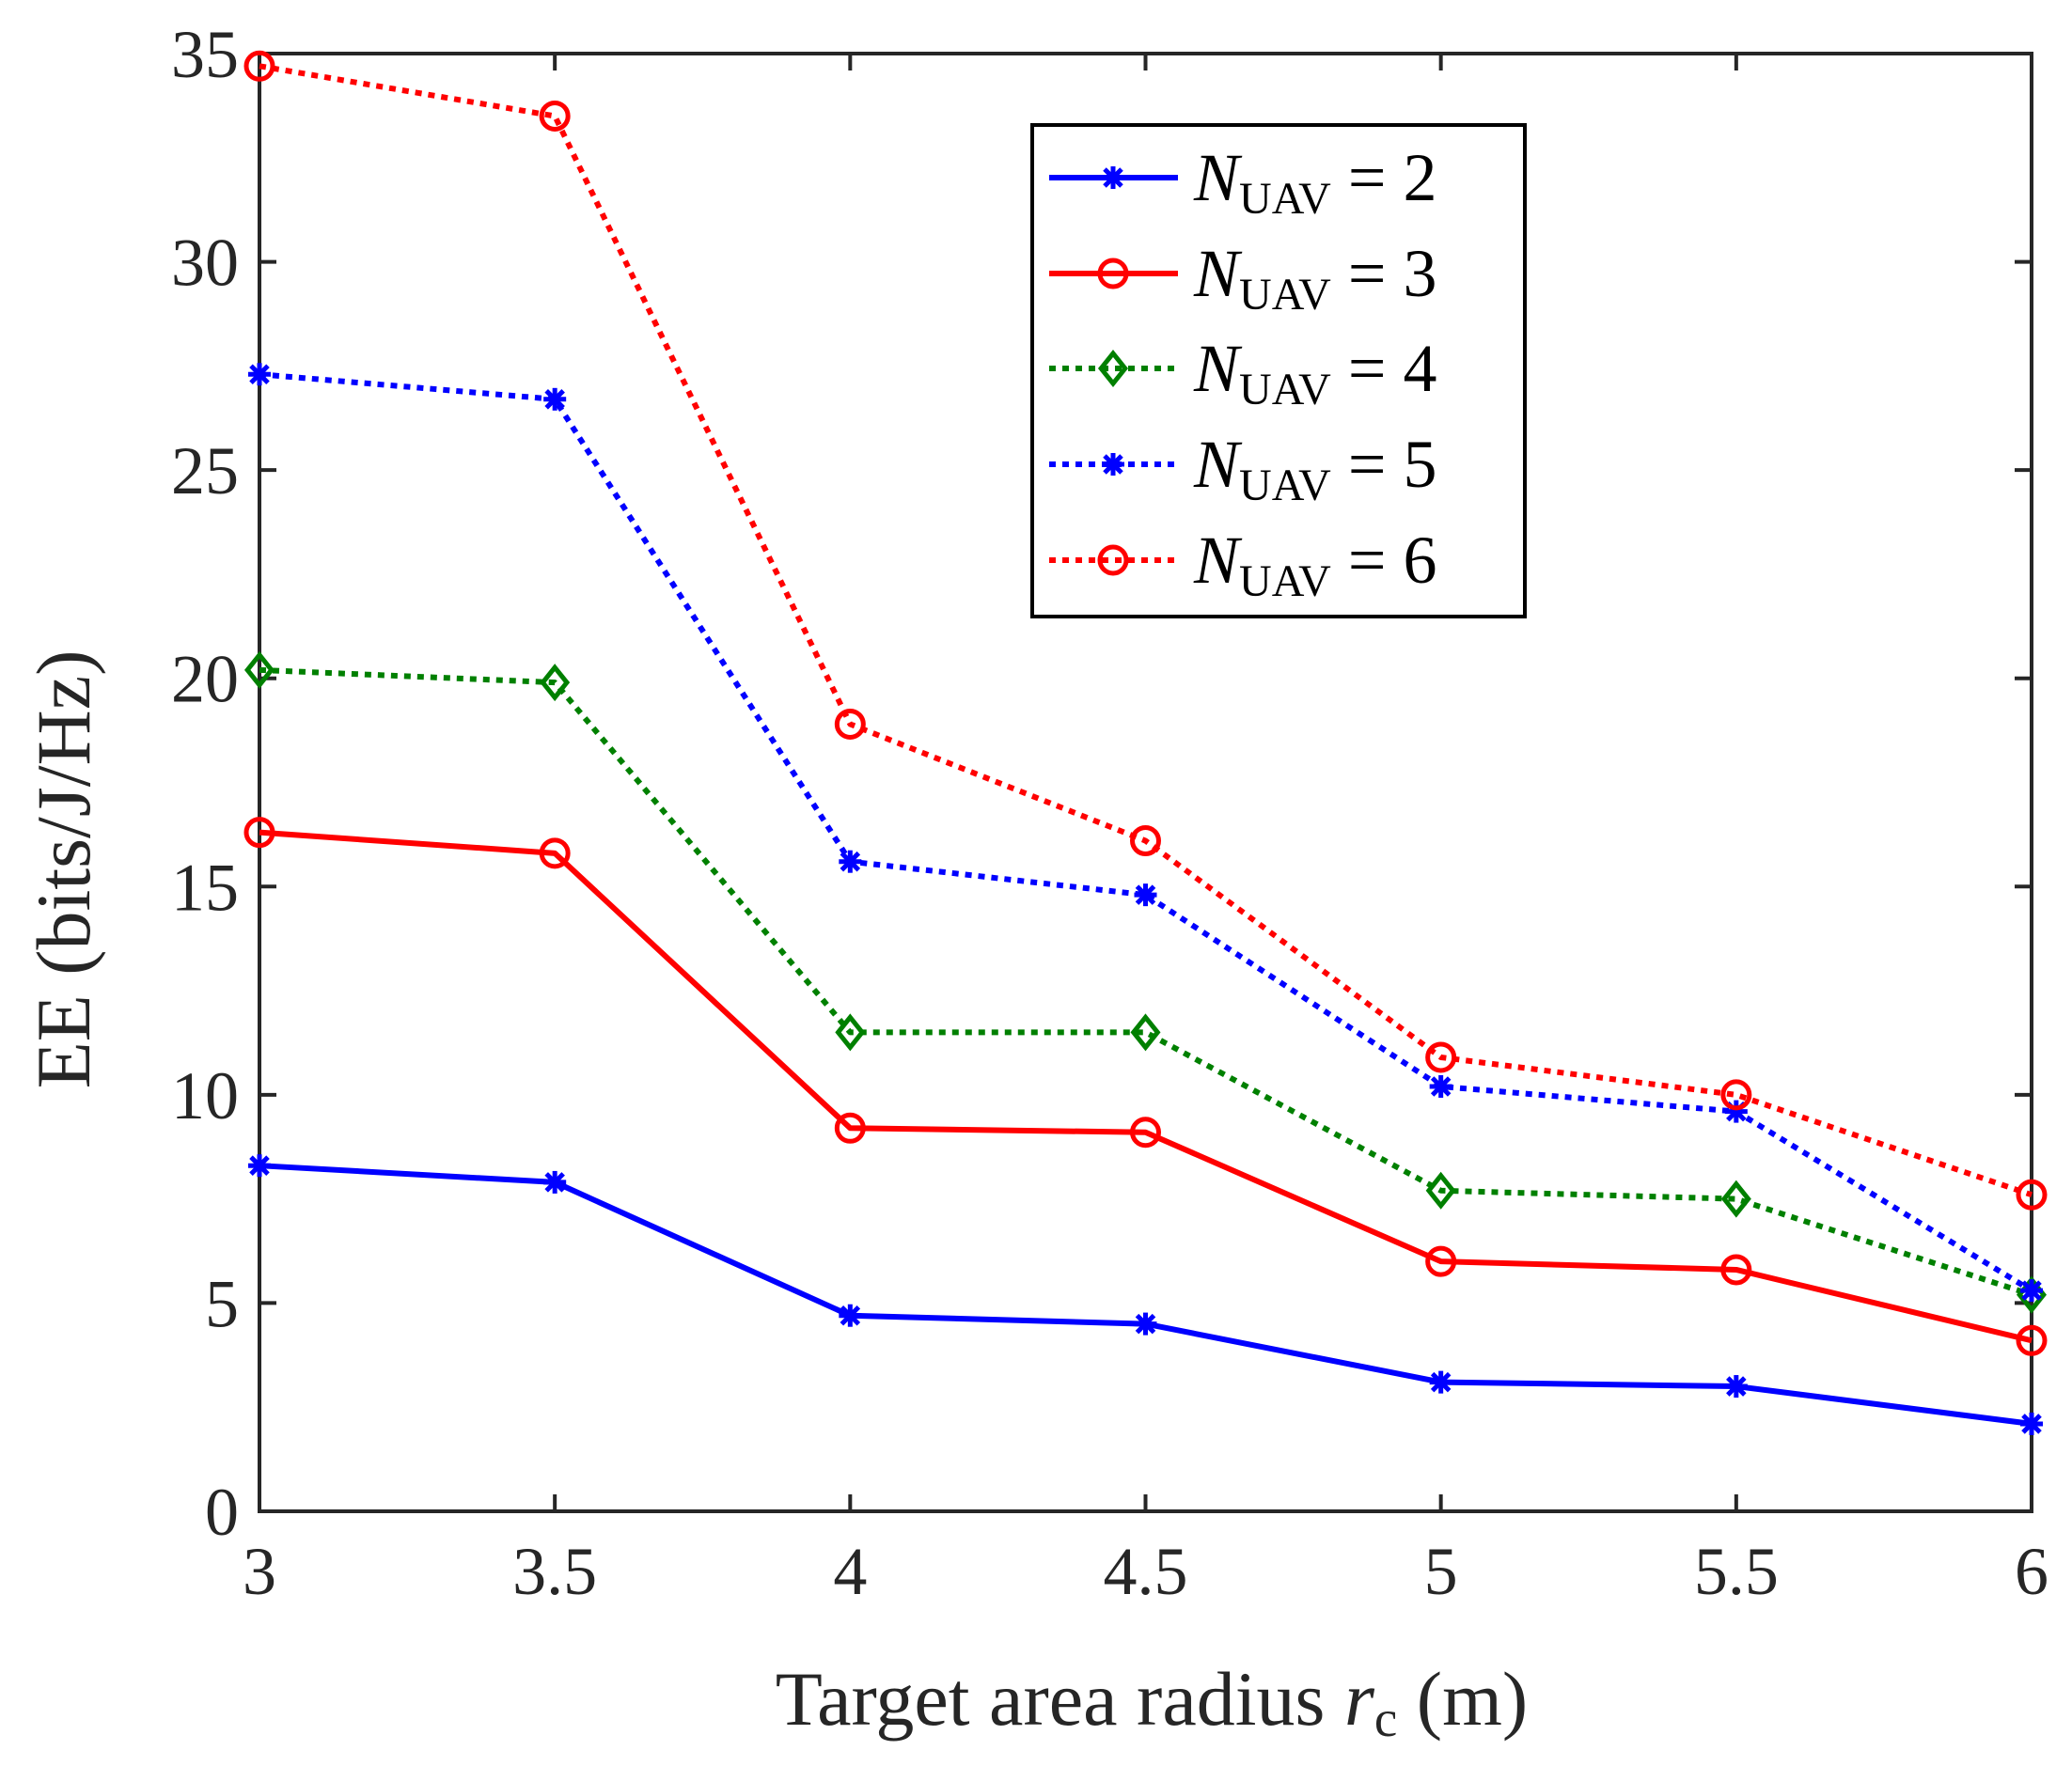  I want to click on legend-entry: NUAV = 4, so click(1242, 372).